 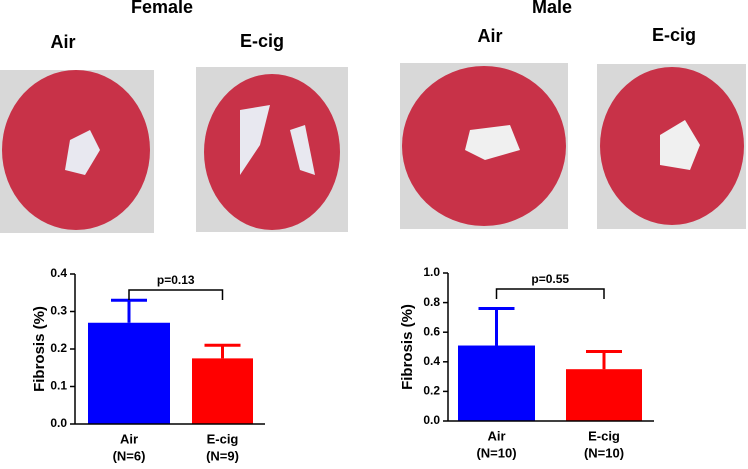 What do you see at coordinates (162, 8) in the screenshot?
I see `panel-title: Female` at bounding box center [162, 8].